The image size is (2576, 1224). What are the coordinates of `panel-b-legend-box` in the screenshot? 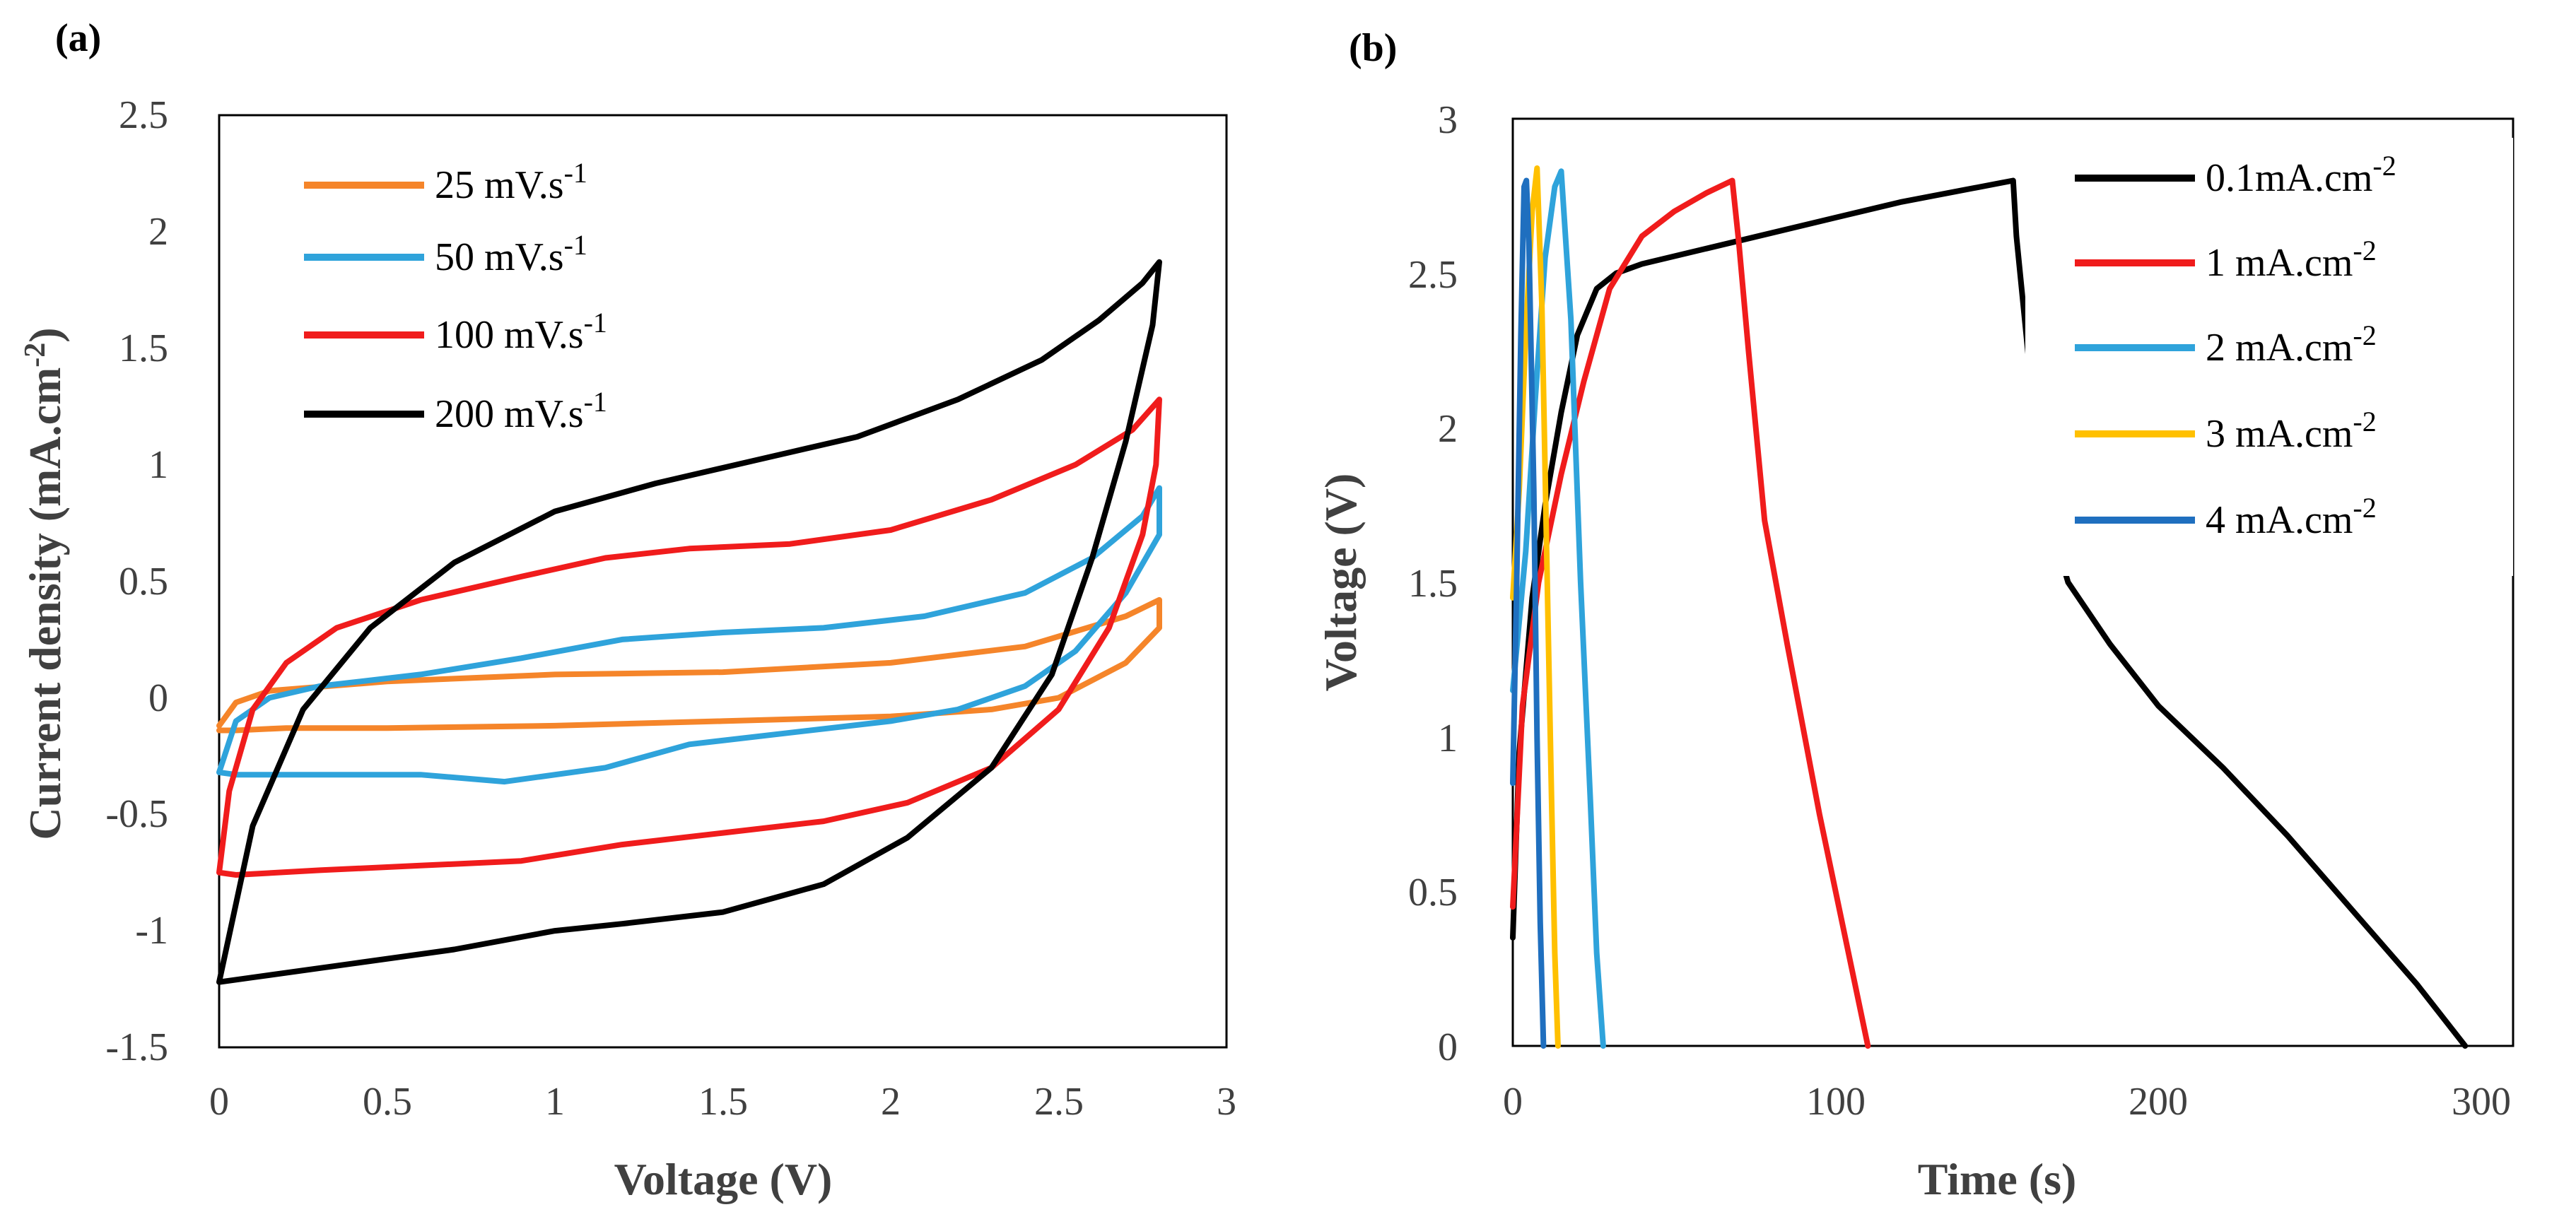 It's located at (2269, 357).